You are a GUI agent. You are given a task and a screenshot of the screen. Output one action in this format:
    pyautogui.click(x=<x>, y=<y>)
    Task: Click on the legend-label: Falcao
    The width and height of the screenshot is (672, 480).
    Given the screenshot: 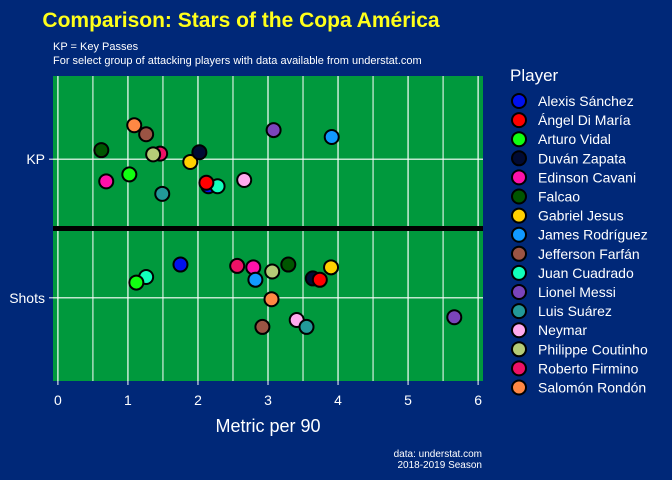 What is the action you would take?
    pyautogui.click(x=559, y=197)
    